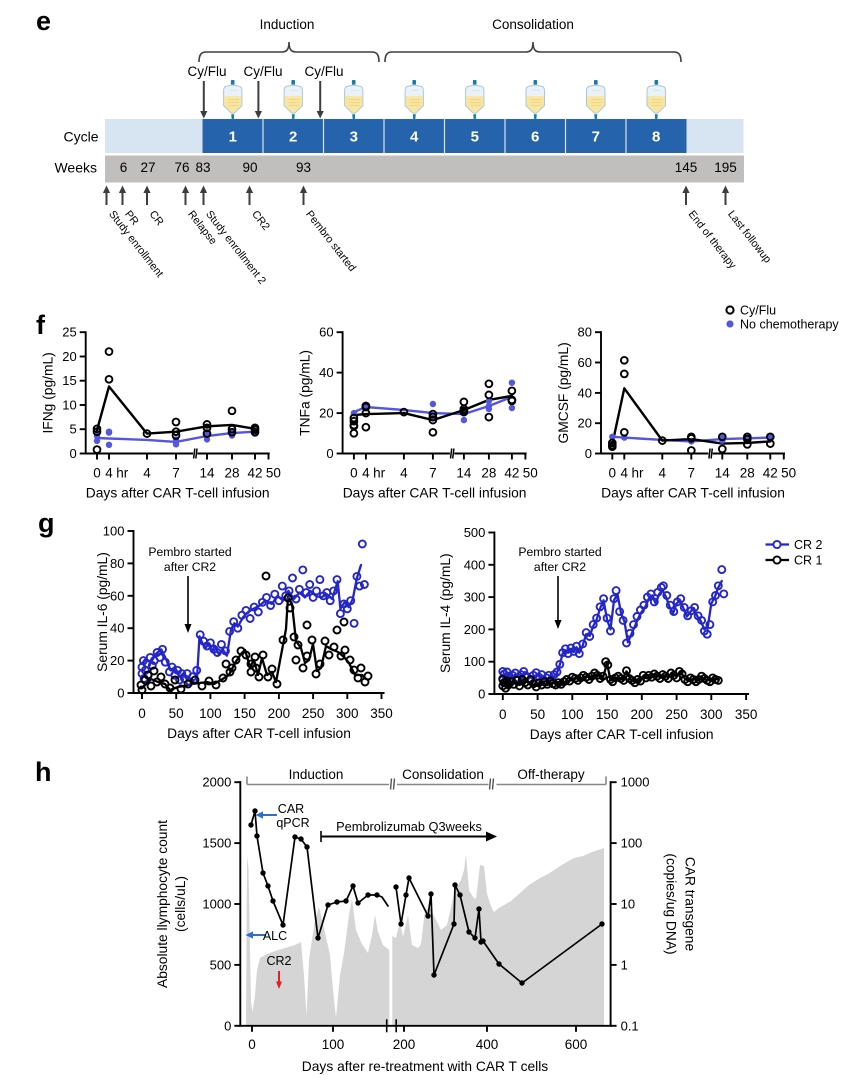  What do you see at coordinates (48, 392) in the screenshot?
I see `svg-text: IFNg (pg/mL)` at bounding box center [48, 392].